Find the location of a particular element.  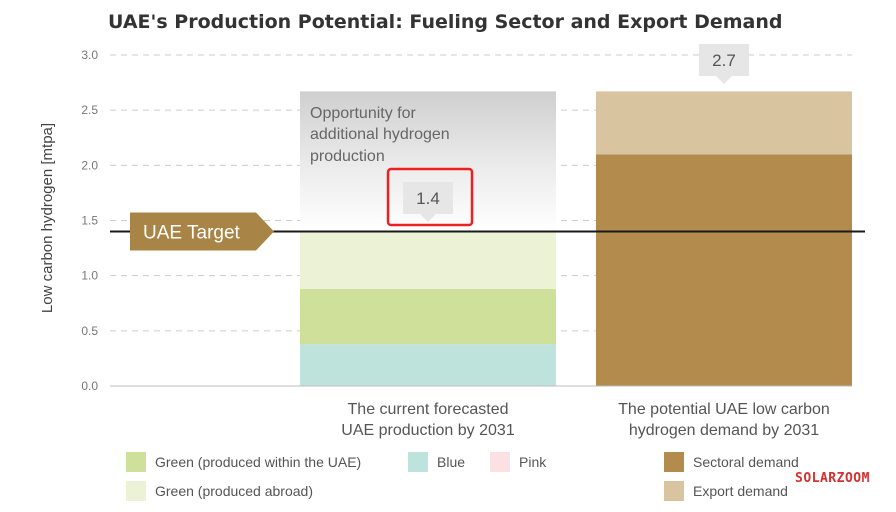

target-tag-shape is located at coordinates (202, 231).